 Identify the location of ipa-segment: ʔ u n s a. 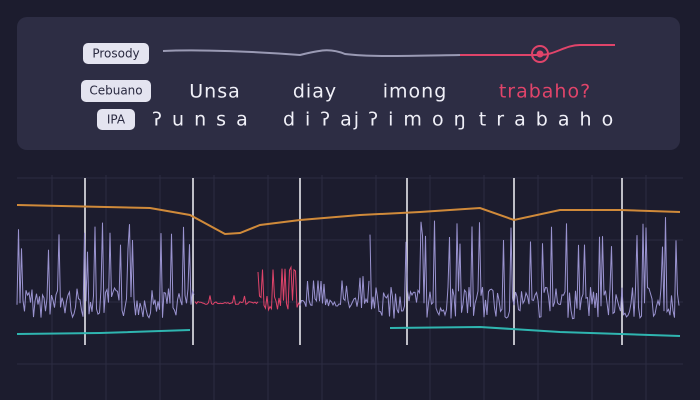
(200, 120).